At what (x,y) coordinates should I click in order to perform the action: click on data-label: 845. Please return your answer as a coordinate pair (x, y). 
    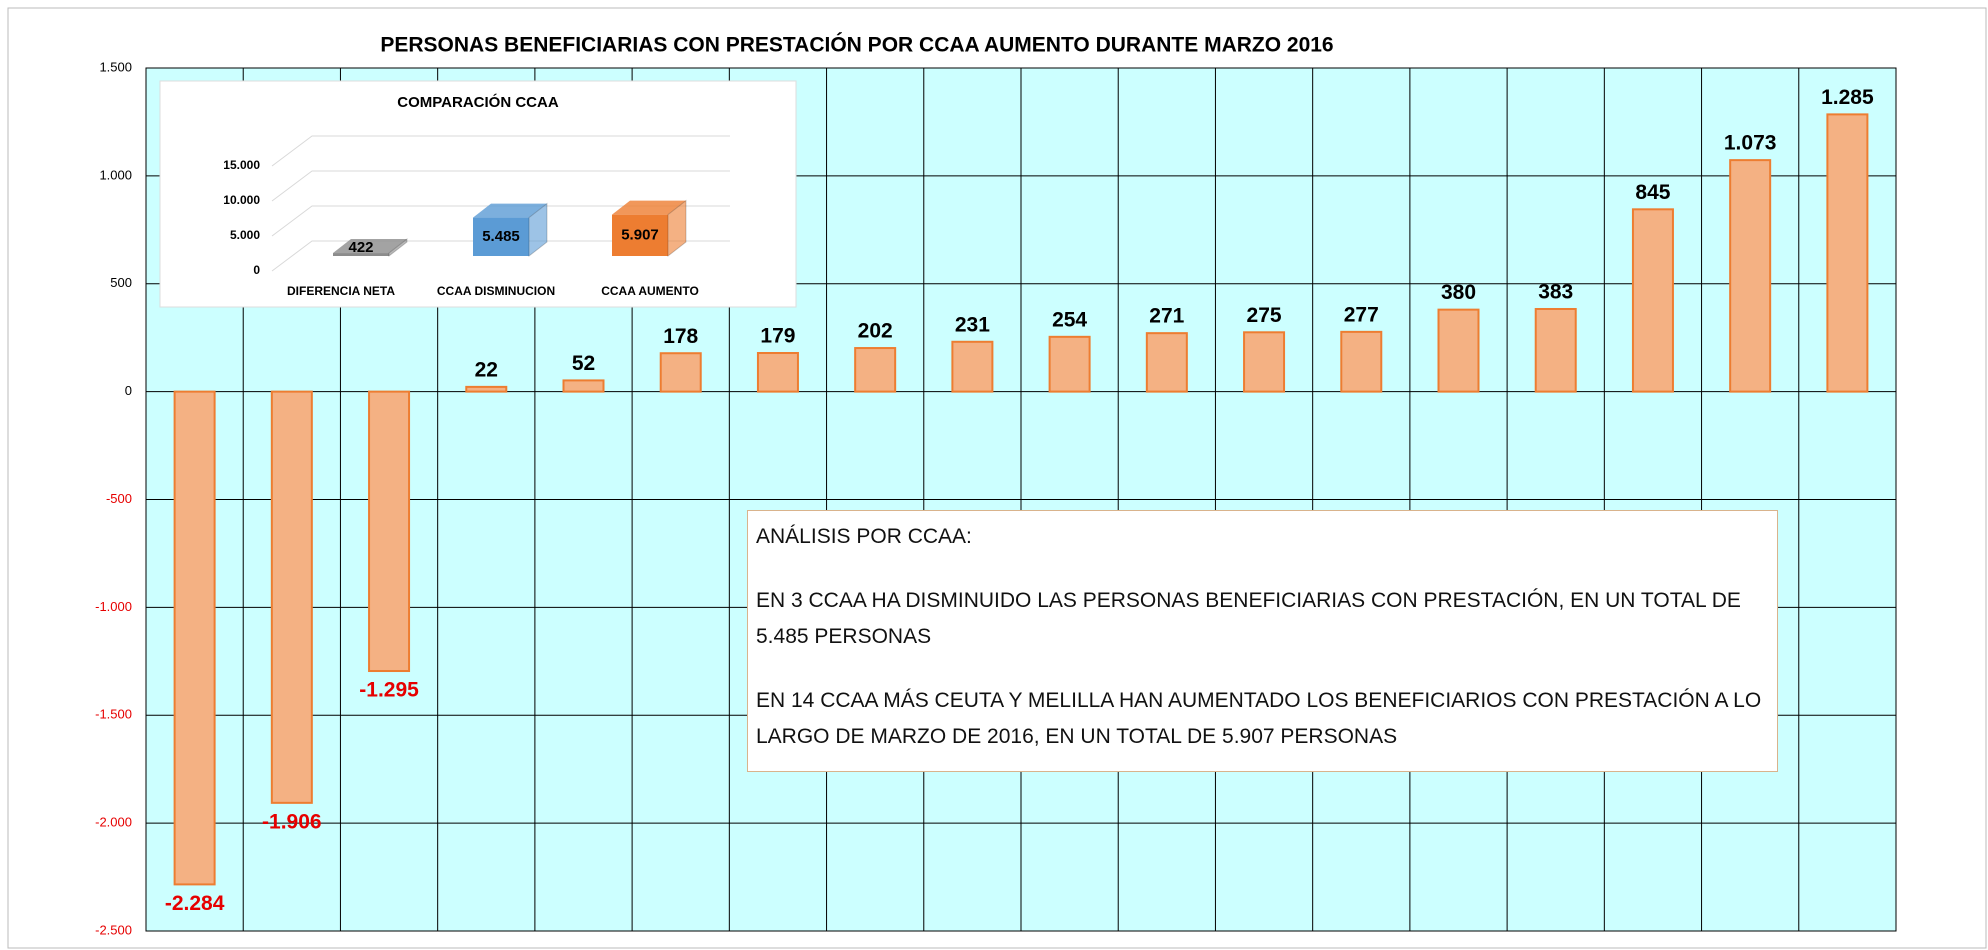
    Looking at the image, I should click on (1652, 192).